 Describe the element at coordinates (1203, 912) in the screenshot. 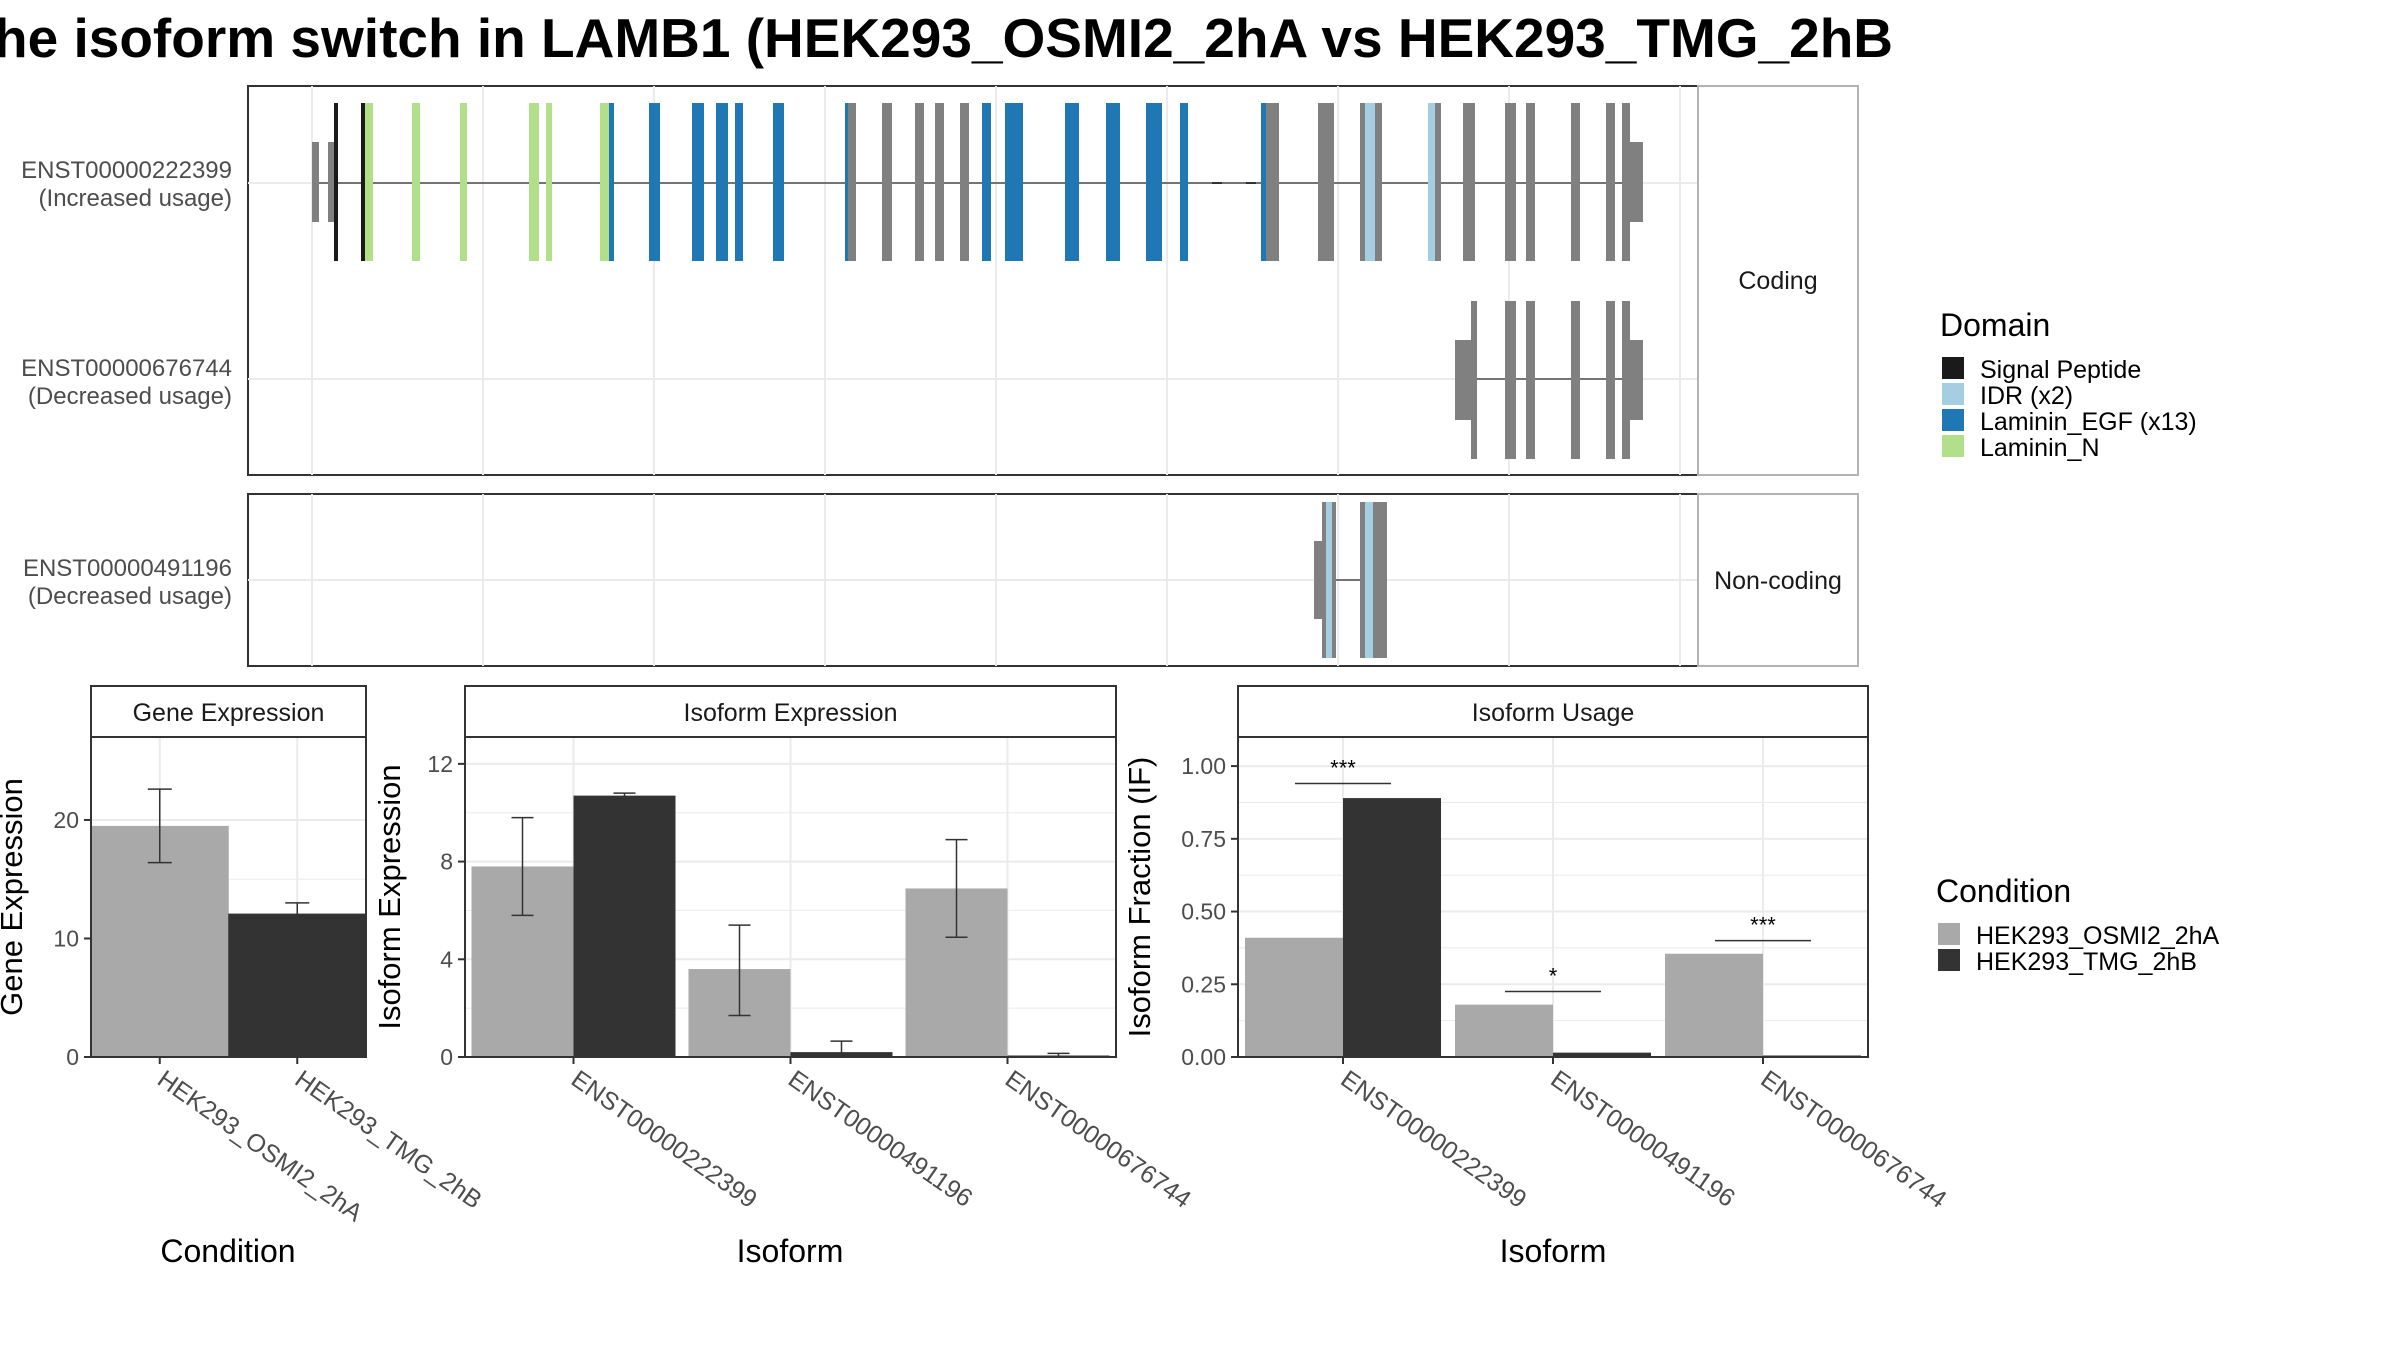

I see `y-tick-label: 0.50` at that location.